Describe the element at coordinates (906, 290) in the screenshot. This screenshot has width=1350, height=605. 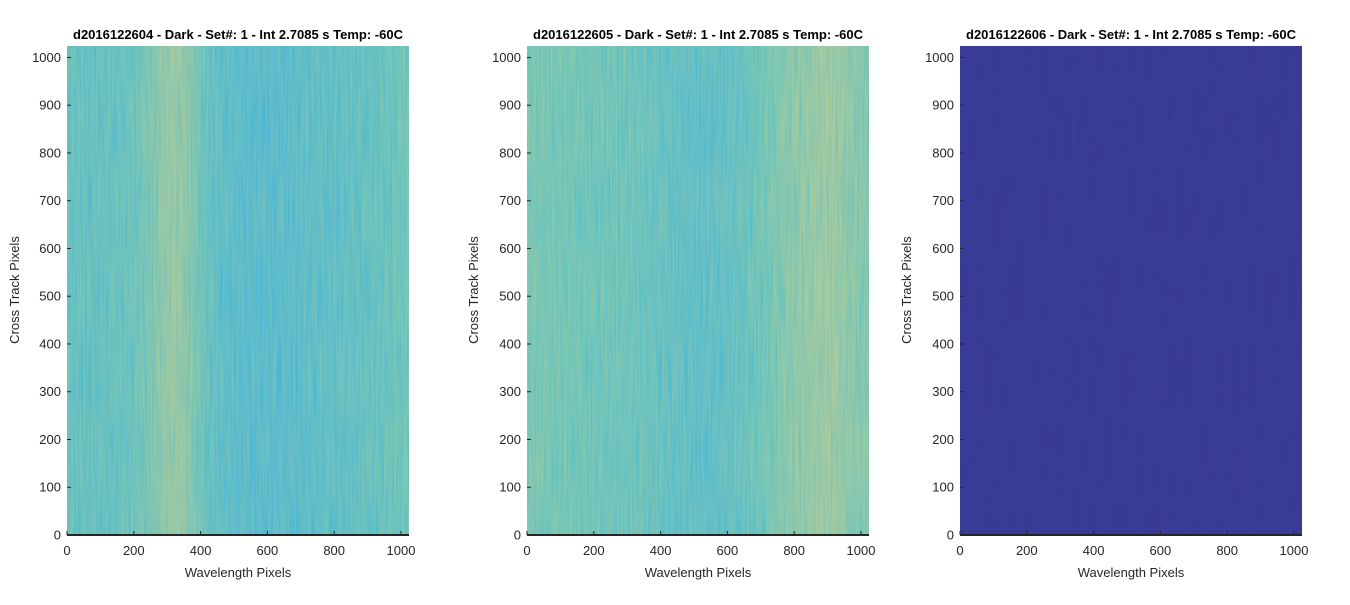
I see `panel-3-y-axis-label: Cross Track Pixels` at that location.